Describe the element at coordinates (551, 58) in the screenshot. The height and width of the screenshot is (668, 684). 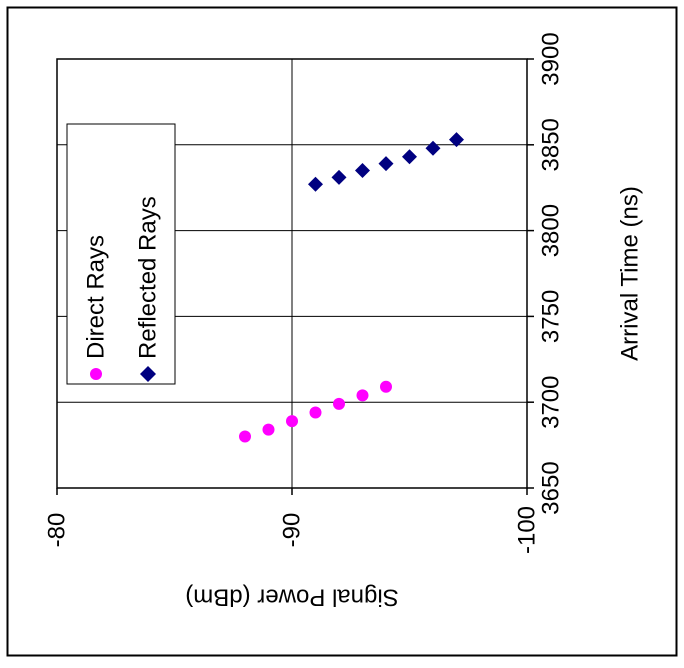
I see `x-tick-label: 3900` at that location.